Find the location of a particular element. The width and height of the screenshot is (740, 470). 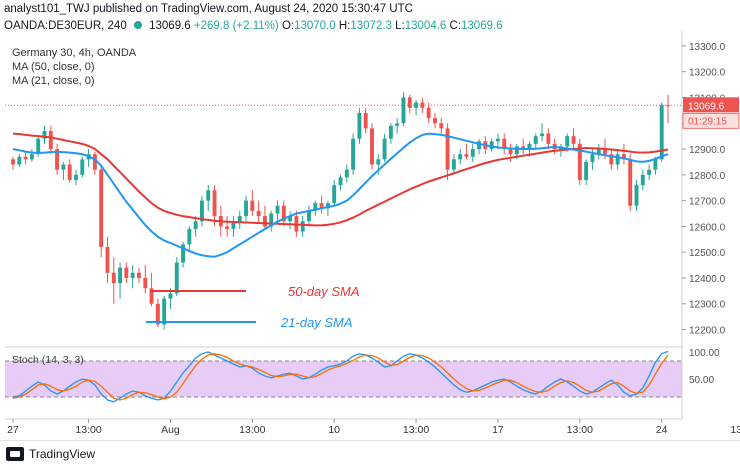

tradingview-logo: TradingView is located at coordinates (50, 454).